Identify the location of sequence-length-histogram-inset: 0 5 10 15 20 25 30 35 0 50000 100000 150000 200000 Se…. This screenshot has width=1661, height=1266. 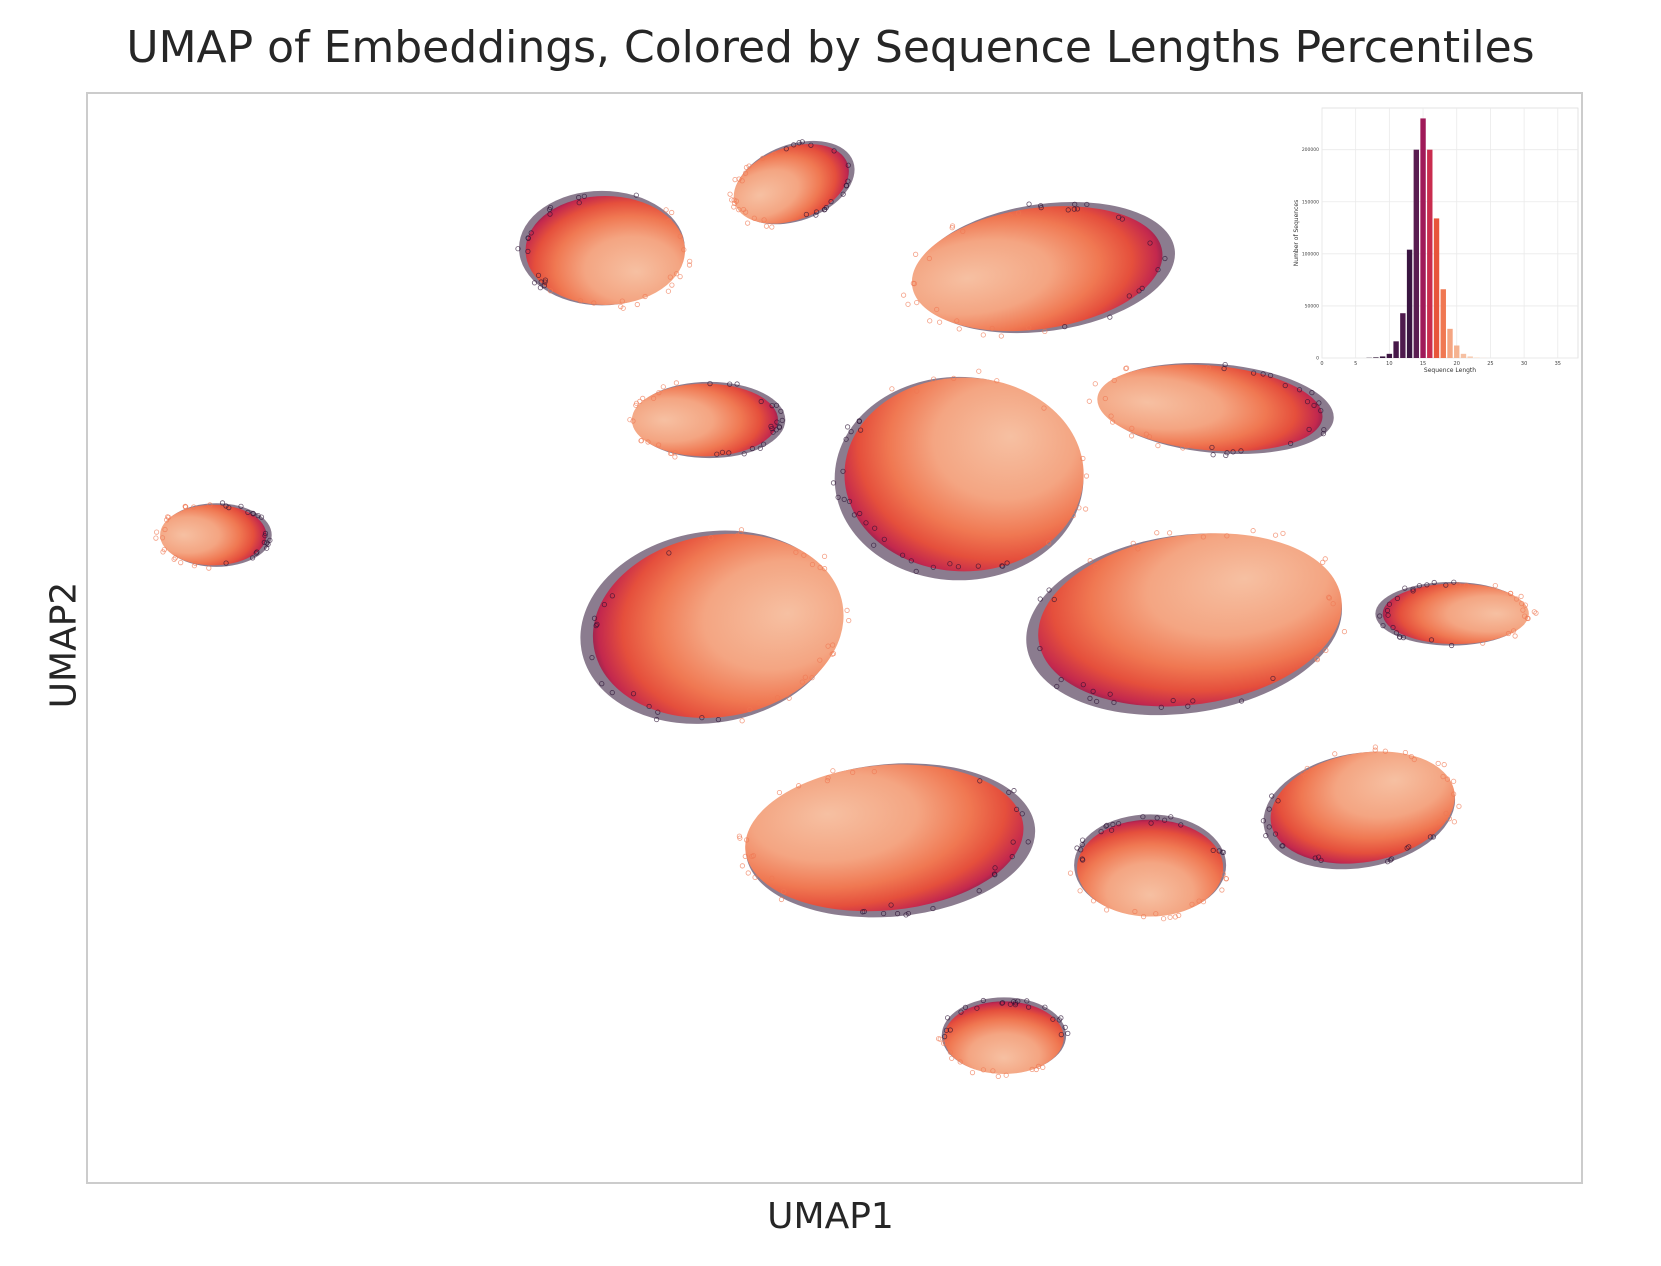
(1436, 240).